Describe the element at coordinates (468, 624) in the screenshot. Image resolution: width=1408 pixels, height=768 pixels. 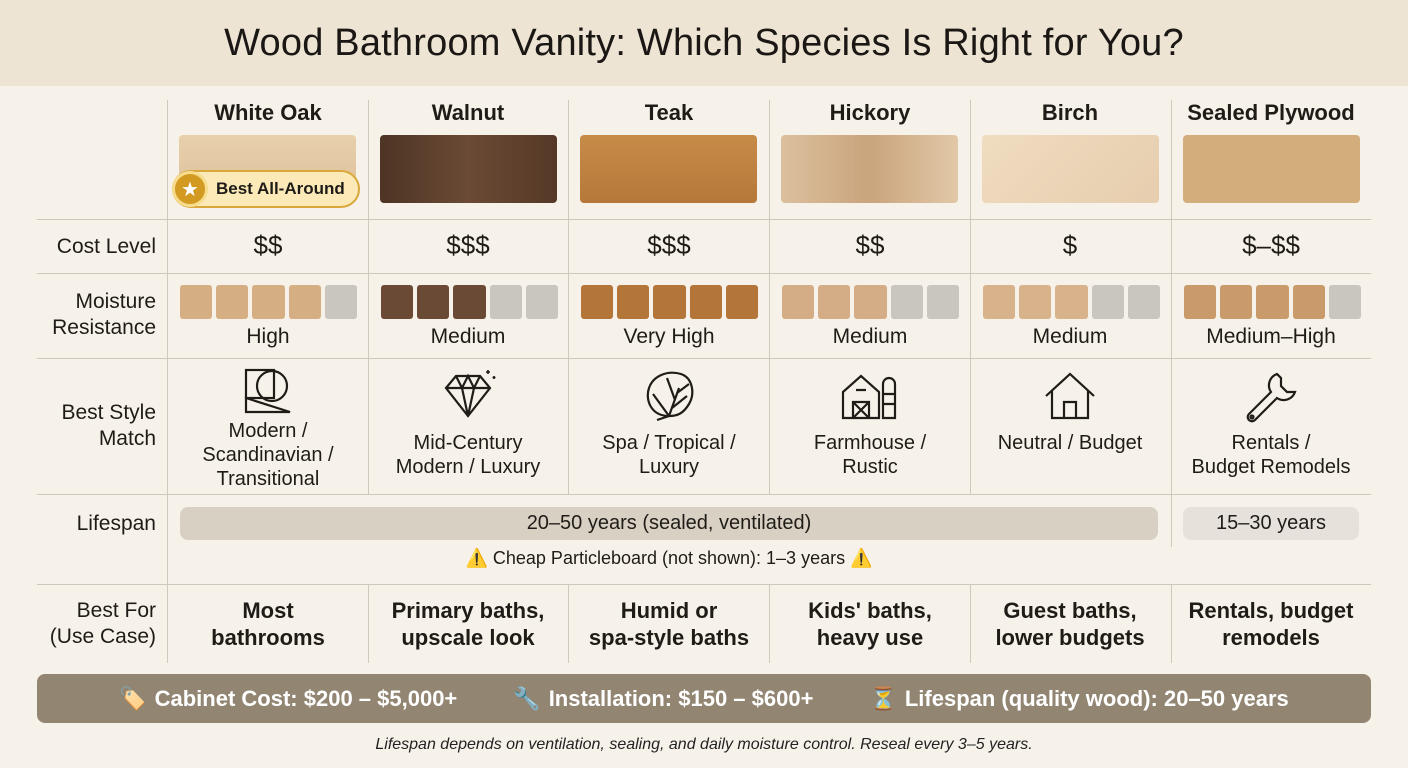
I see `bestfor-walnut: Primary baths, upscale look` at that location.